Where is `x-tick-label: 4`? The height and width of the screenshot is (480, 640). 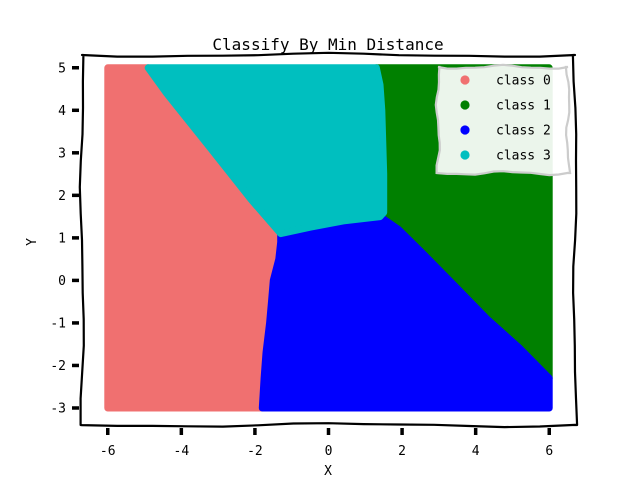
x-tick-label: 4 is located at coordinates (476, 451).